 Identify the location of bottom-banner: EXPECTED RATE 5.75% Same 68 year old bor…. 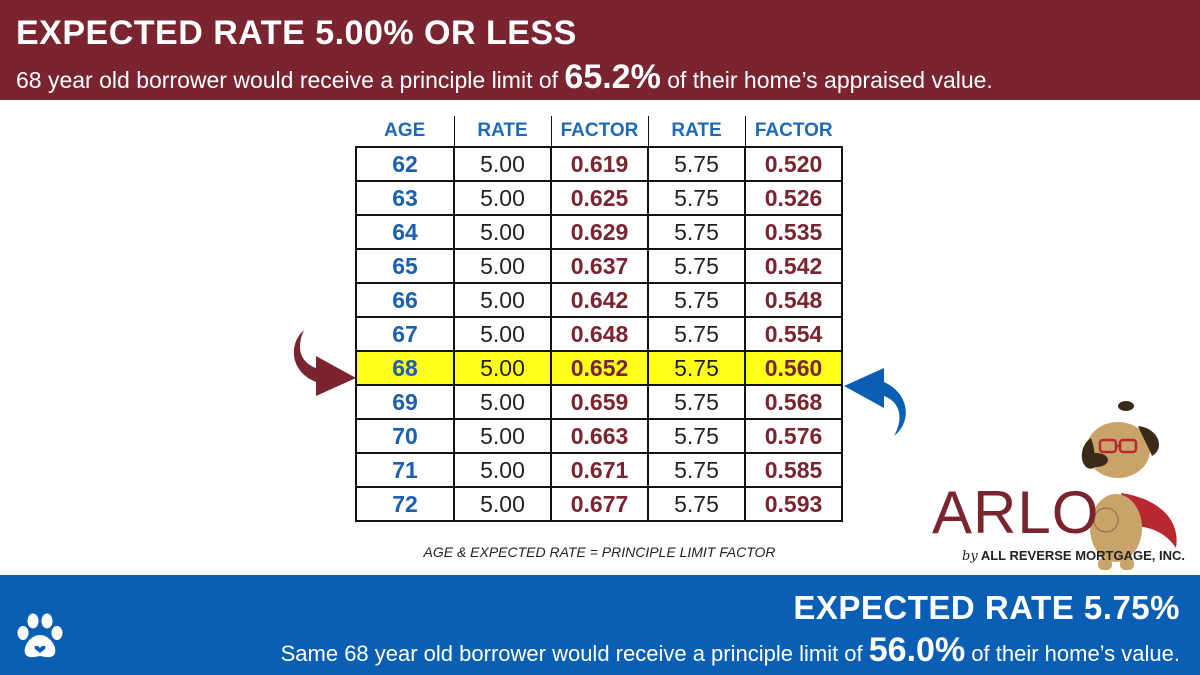
(600, 625).